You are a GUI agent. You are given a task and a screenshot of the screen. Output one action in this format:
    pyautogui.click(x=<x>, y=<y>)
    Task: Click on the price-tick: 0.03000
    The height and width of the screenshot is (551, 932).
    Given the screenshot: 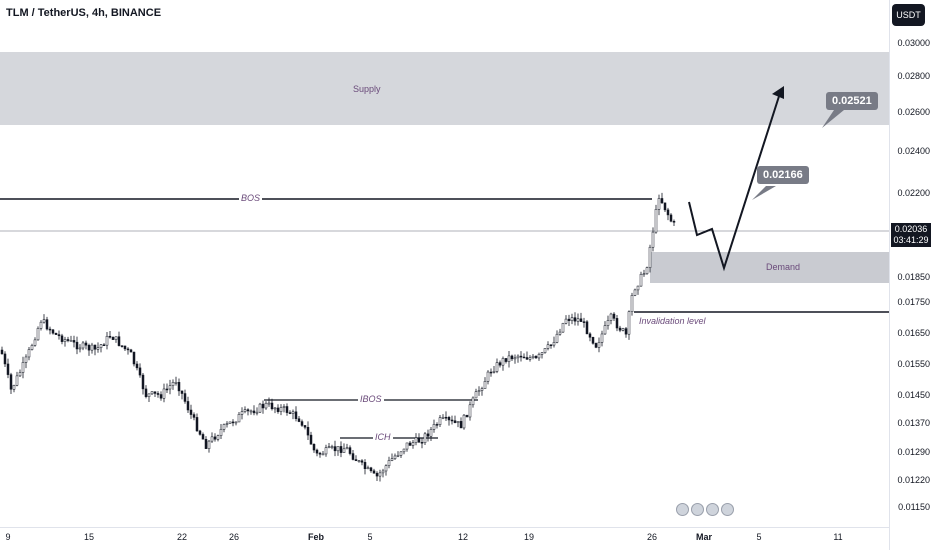 What is the action you would take?
    pyautogui.click(x=913, y=43)
    